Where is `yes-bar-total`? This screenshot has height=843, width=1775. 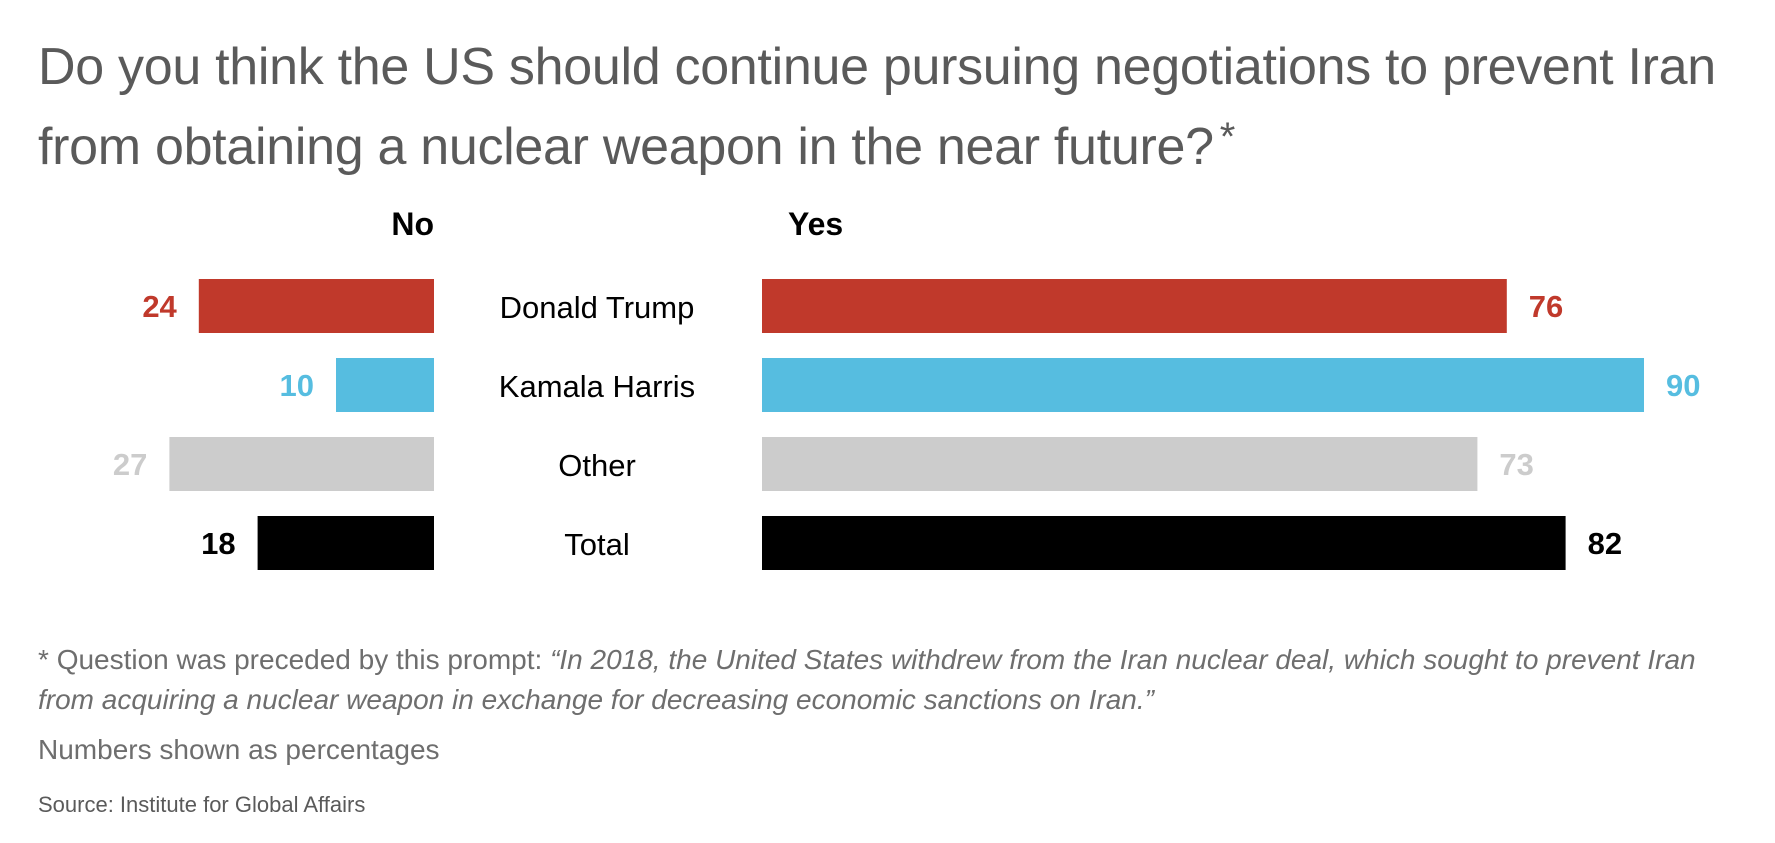 yes-bar-total is located at coordinates (1164, 543).